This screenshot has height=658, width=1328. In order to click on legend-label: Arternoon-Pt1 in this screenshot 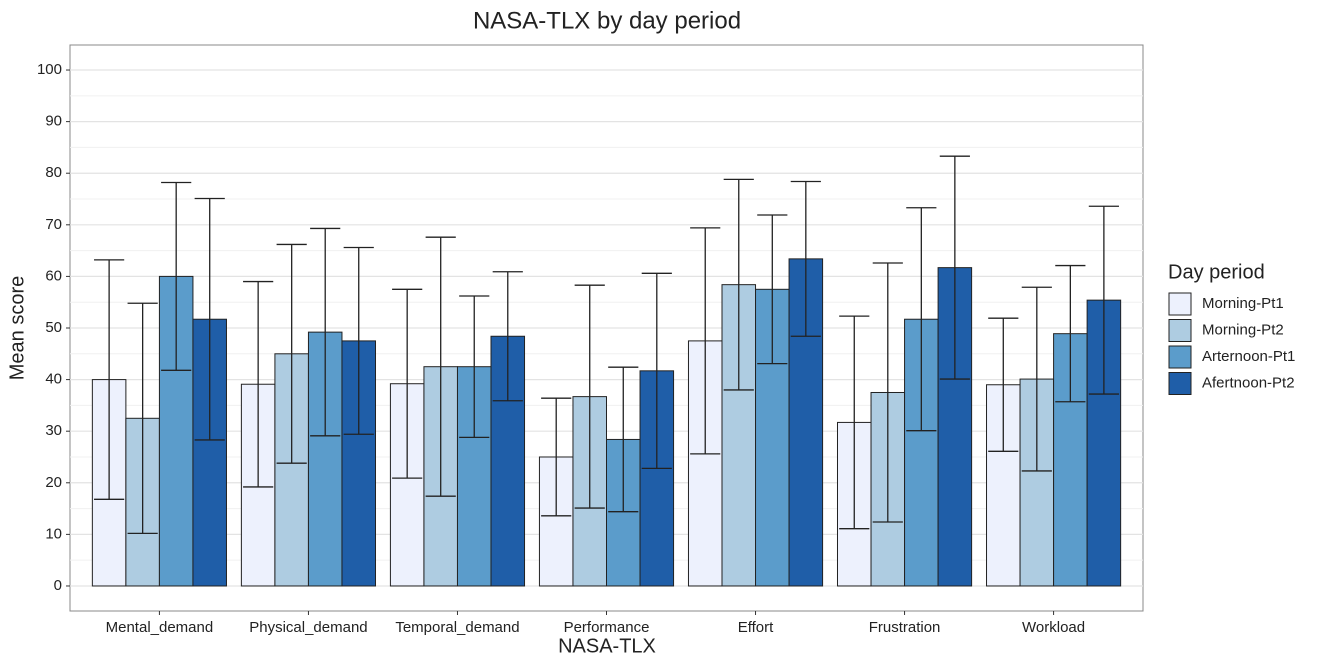, I will do `click(1248, 356)`.